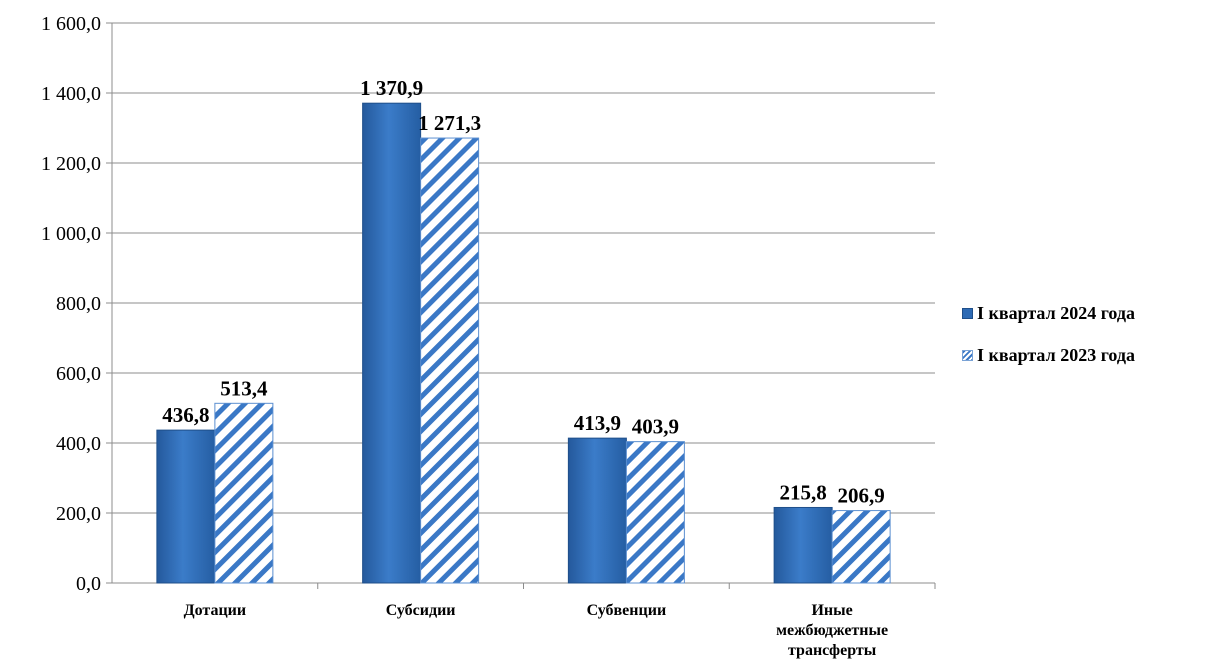  What do you see at coordinates (78, 514) in the screenshot?
I see `y-tick-label: 200,0` at bounding box center [78, 514].